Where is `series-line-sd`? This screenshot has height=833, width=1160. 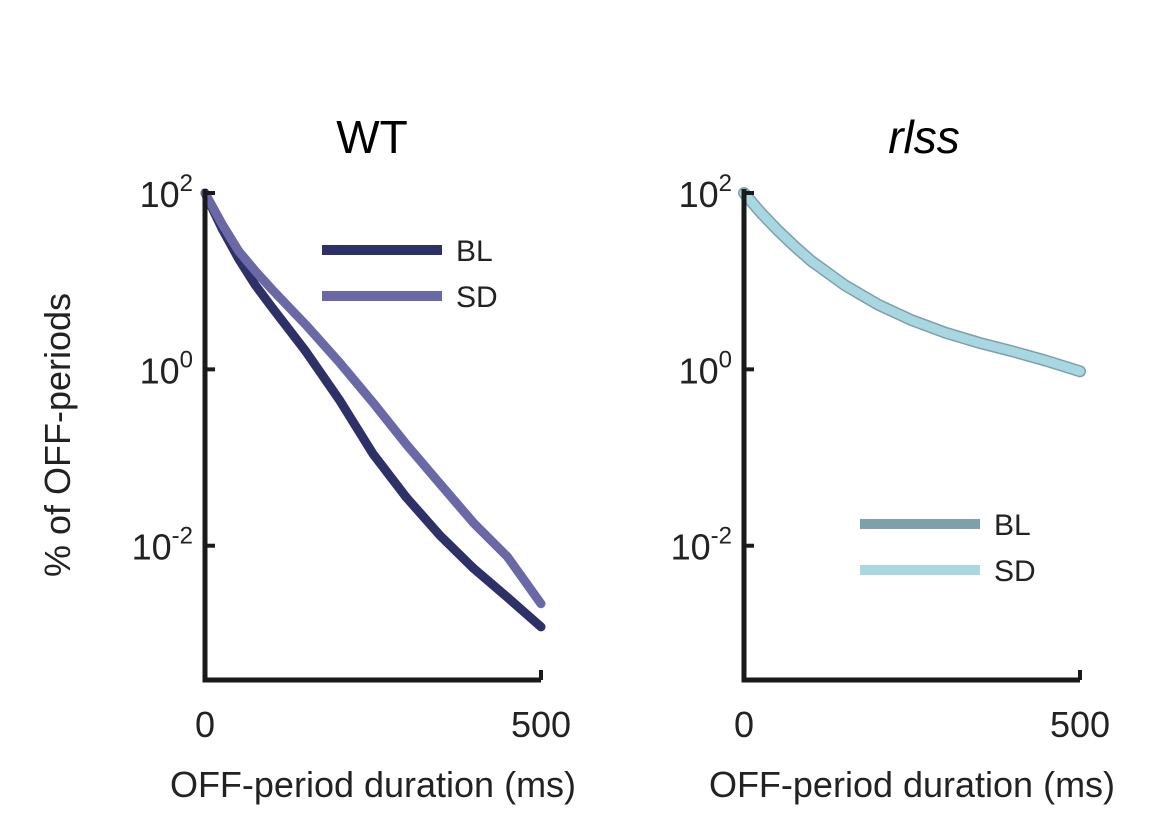
series-line-sd is located at coordinates (912, 282).